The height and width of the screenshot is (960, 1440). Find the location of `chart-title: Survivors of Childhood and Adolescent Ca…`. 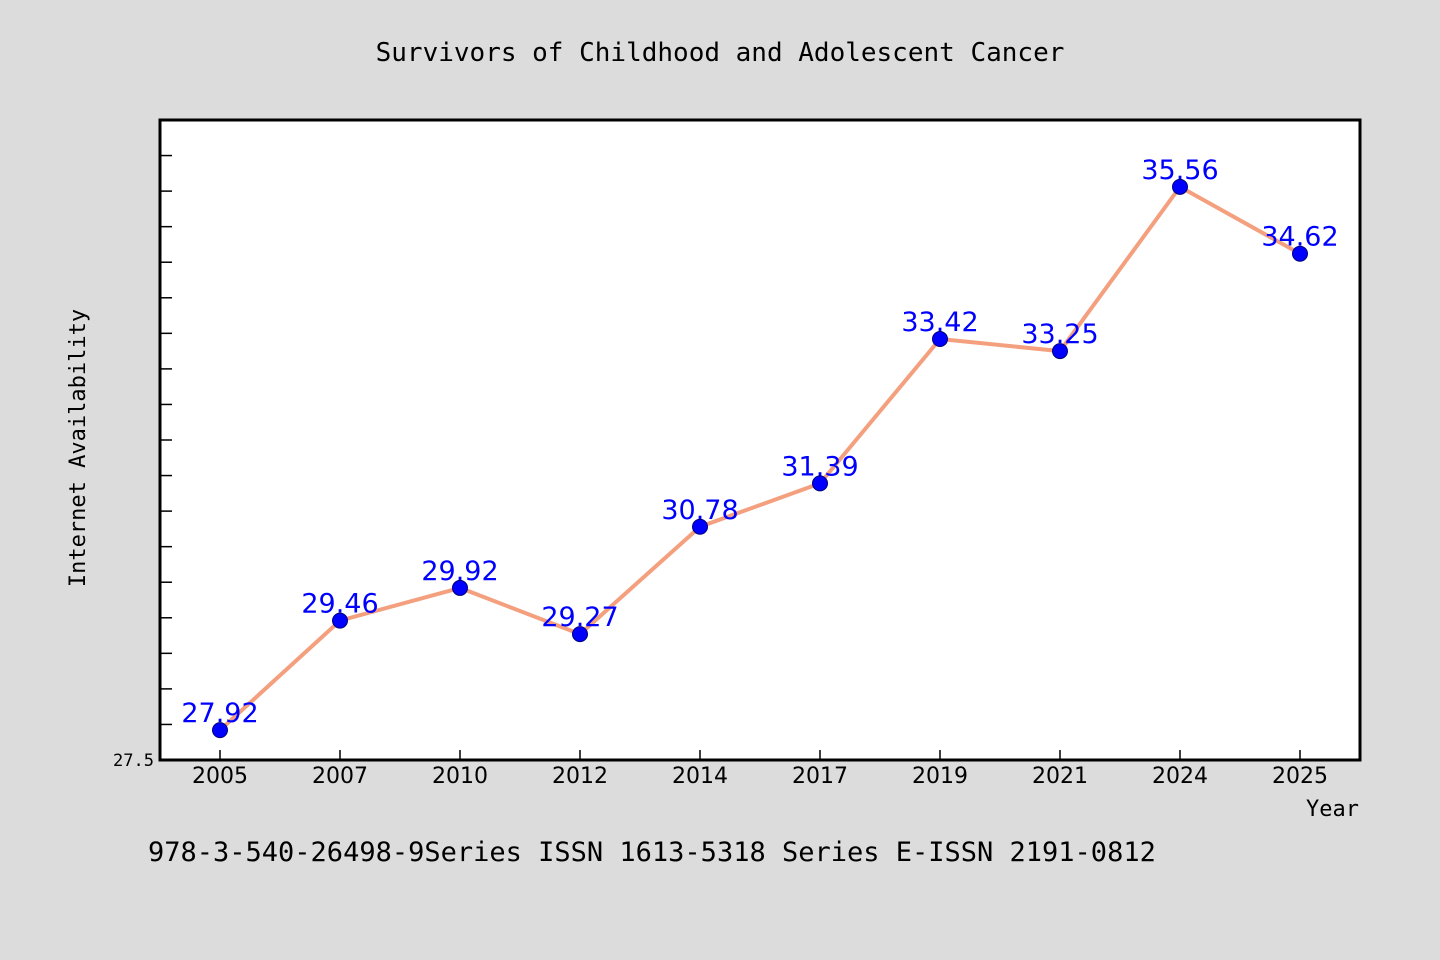

chart-title: Survivors of Childhood and Adolescent Ca… is located at coordinates (720, 53).